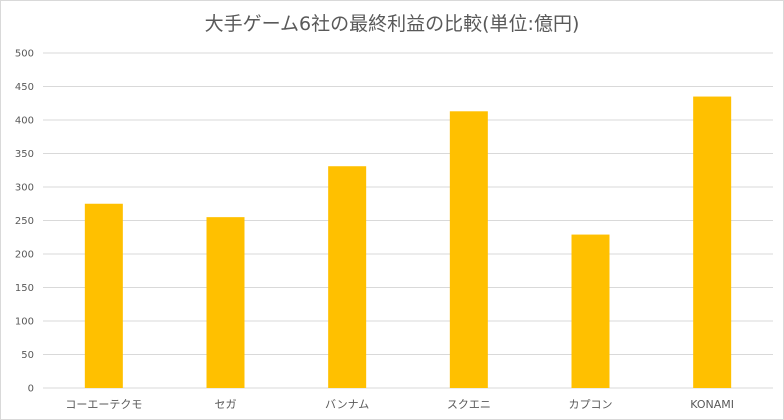  What do you see at coordinates (24, 288) in the screenshot?
I see `y-tick-label: 150` at bounding box center [24, 288].